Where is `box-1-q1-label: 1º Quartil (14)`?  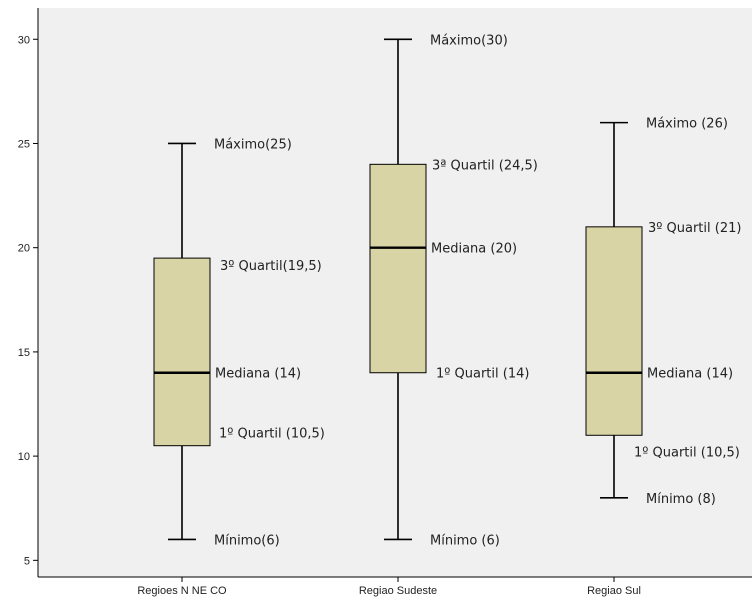
box-1-q1-label: 1º Quartil (14) is located at coordinates (482, 374).